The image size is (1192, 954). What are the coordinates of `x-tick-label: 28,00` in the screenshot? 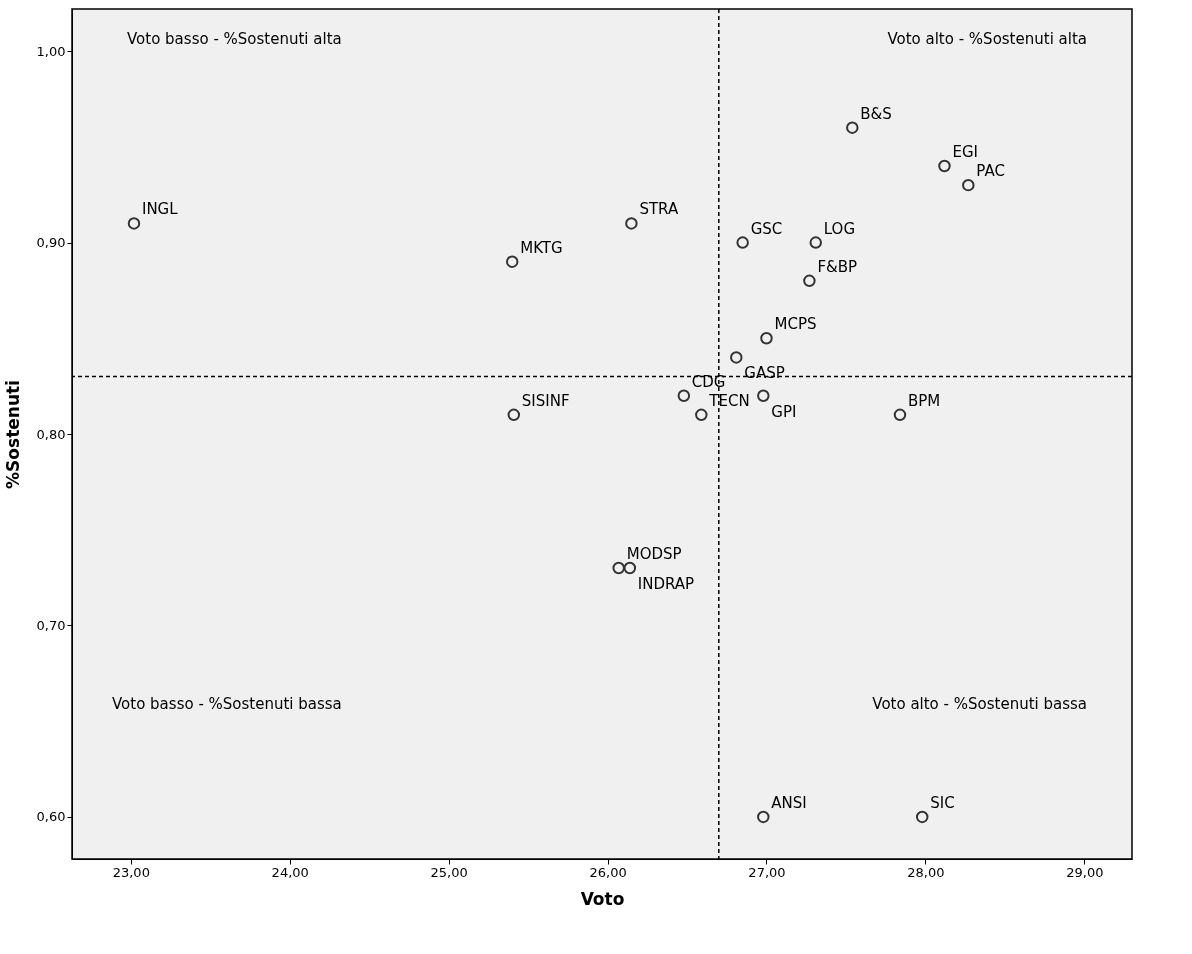 It's located at (926, 872).